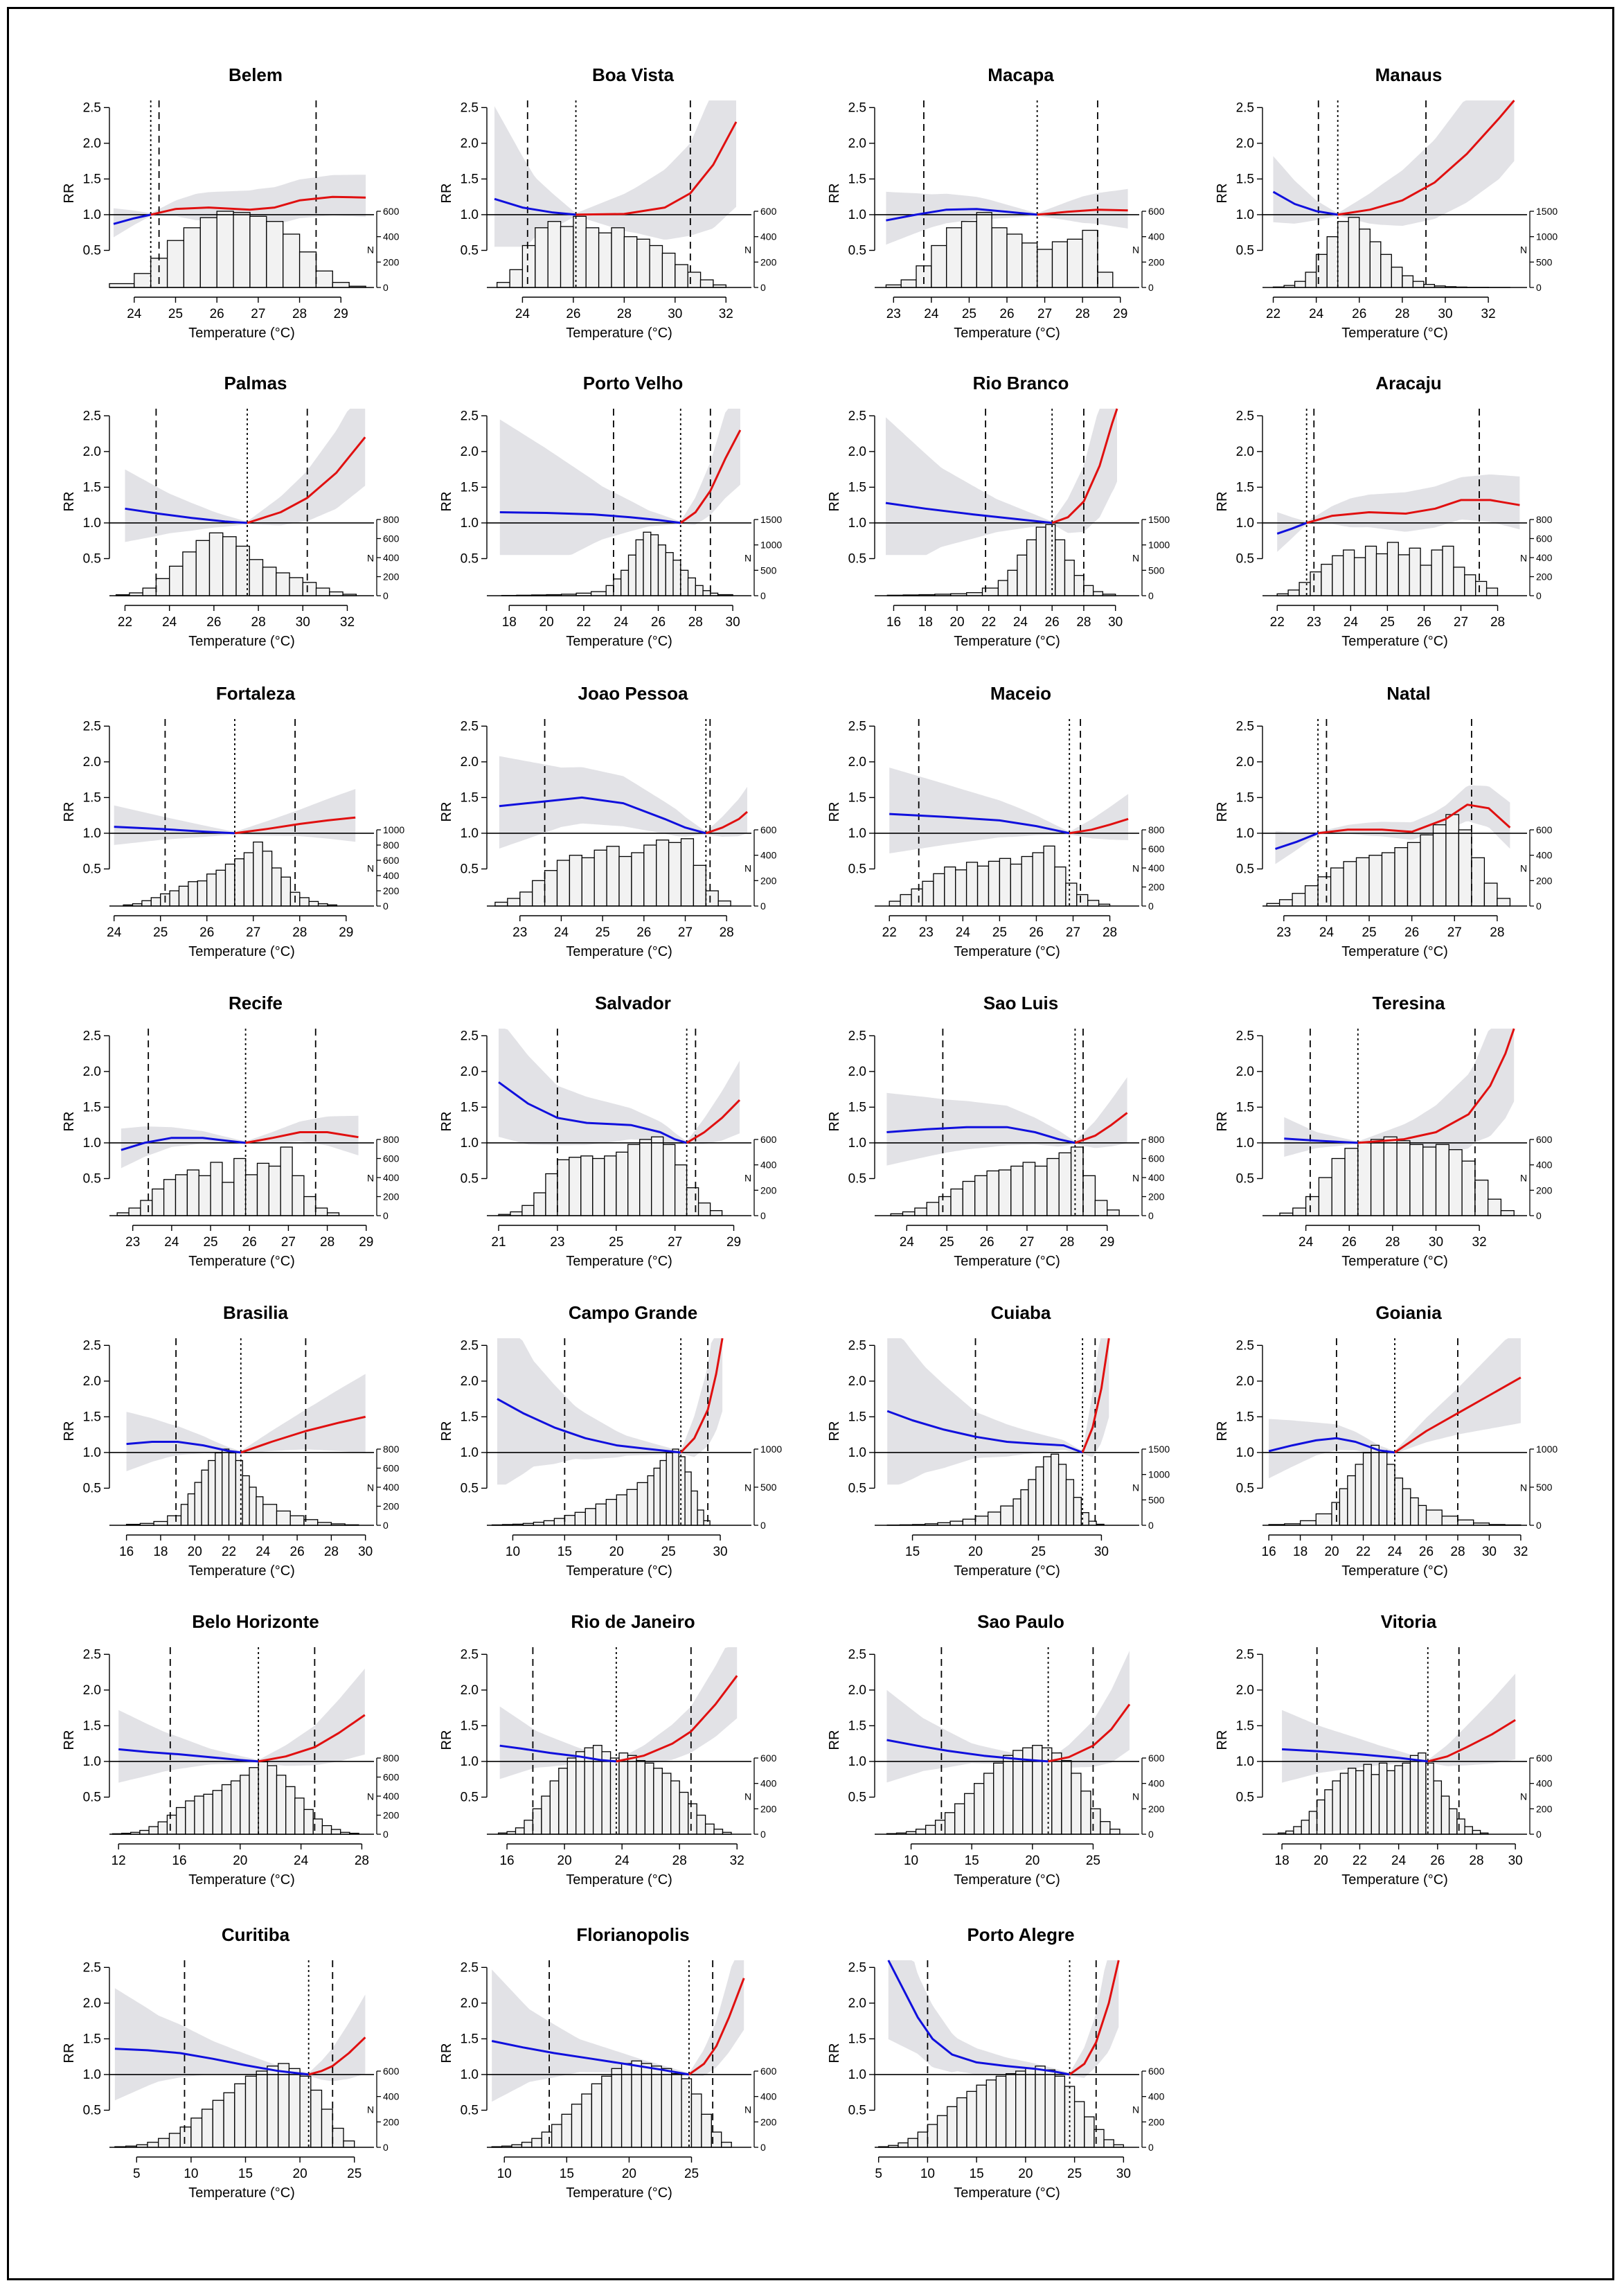  I want to click on chart-title: Fortaleza, so click(256, 693).